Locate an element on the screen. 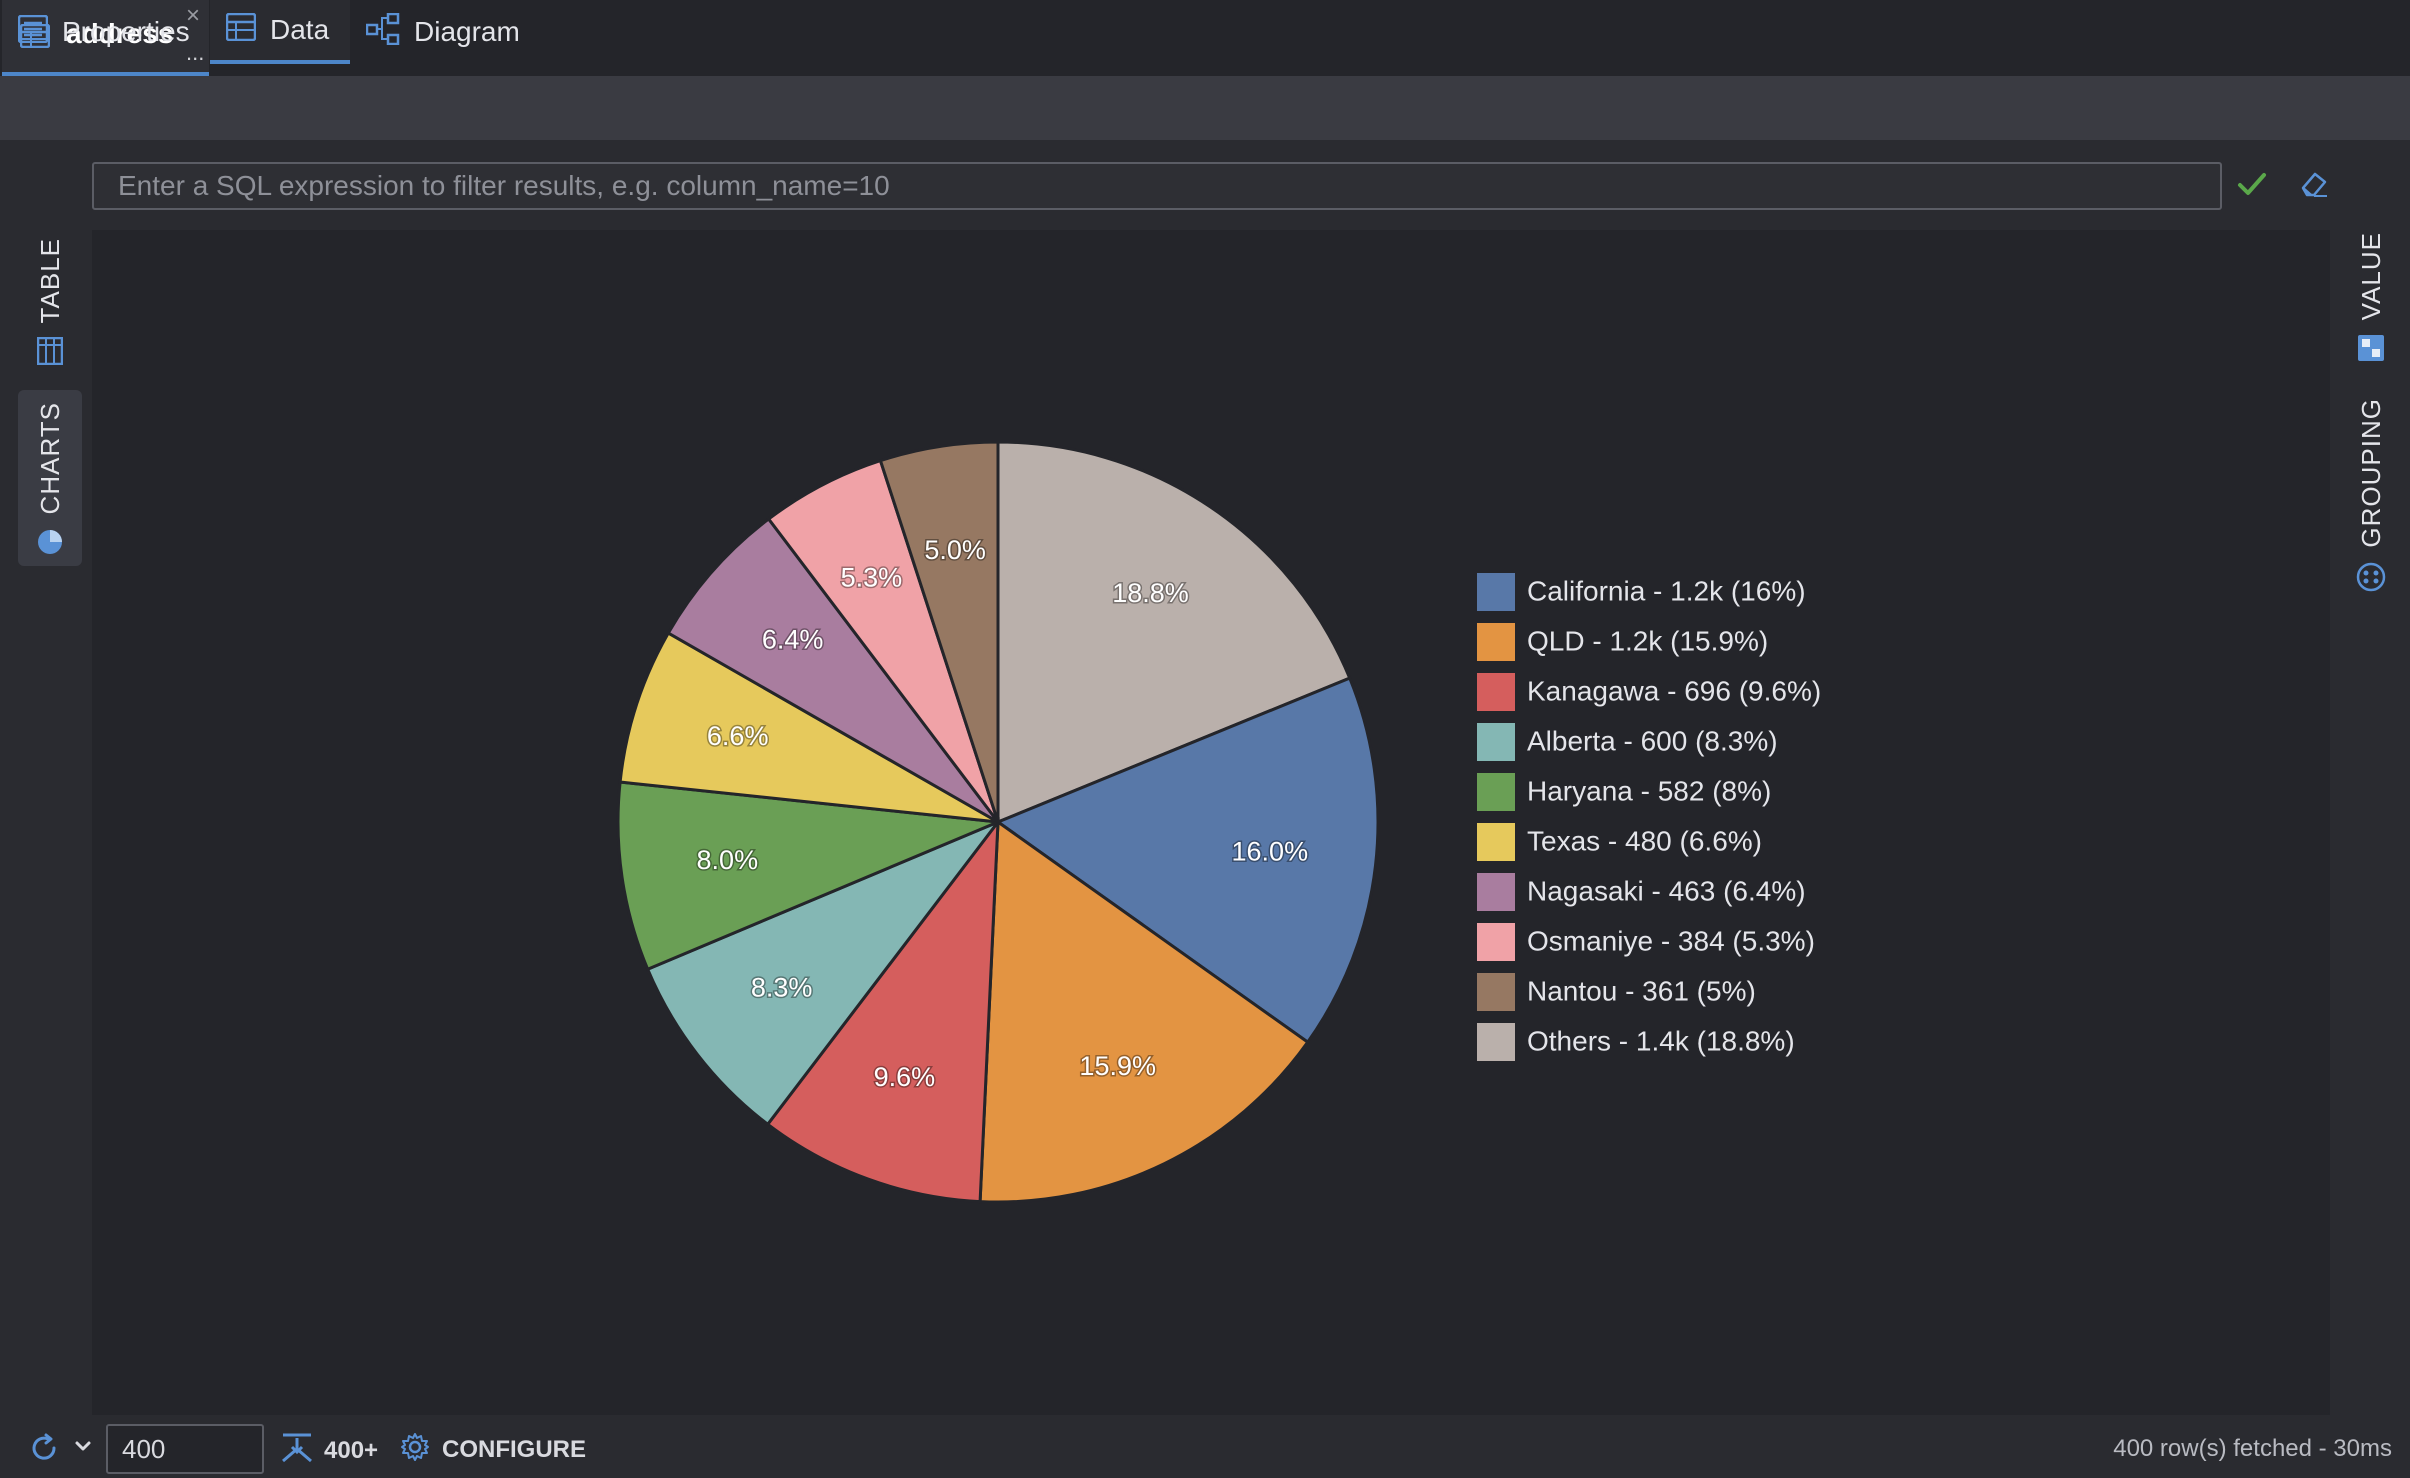  slice-label: 6.4% is located at coordinates (793, 639).